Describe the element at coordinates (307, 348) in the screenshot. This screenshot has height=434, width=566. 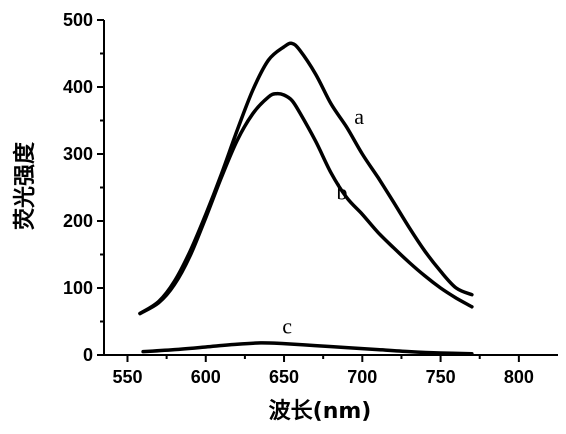
I see `series-line-c` at that location.